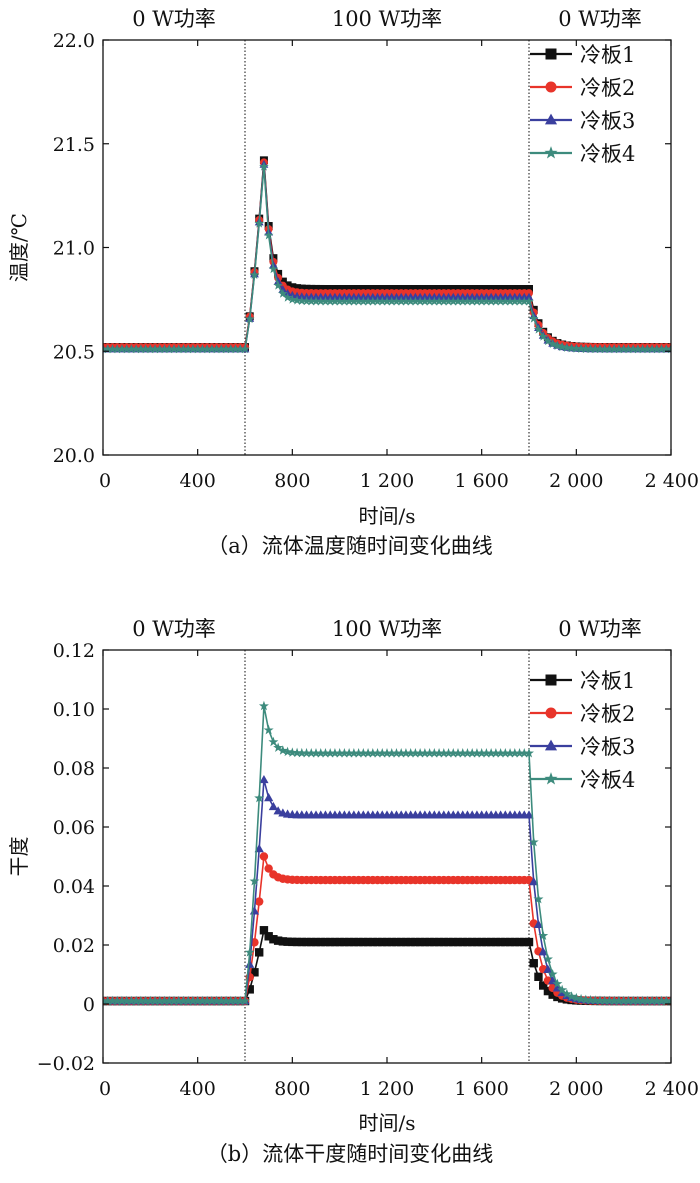 The image size is (700, 1183). I want to click on x-tick-label: 800, so click(292, 1089).